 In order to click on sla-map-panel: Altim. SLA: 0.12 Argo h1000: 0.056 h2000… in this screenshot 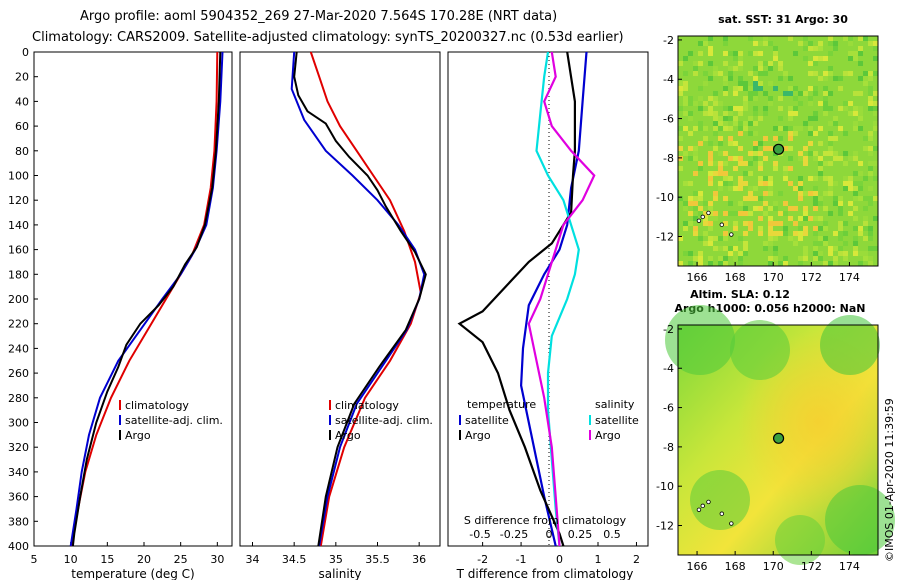, I will do `click(775, 430)`.